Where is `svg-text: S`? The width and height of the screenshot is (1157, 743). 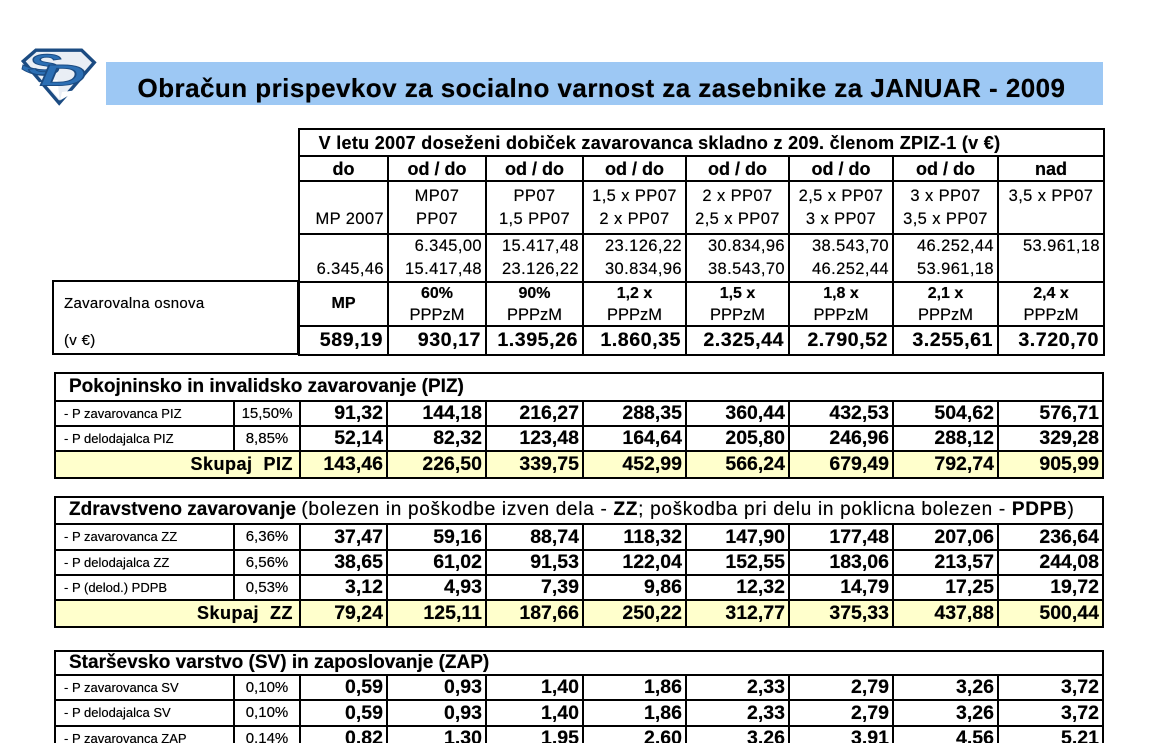 svg-text: S is located at coordinates (44, 64).